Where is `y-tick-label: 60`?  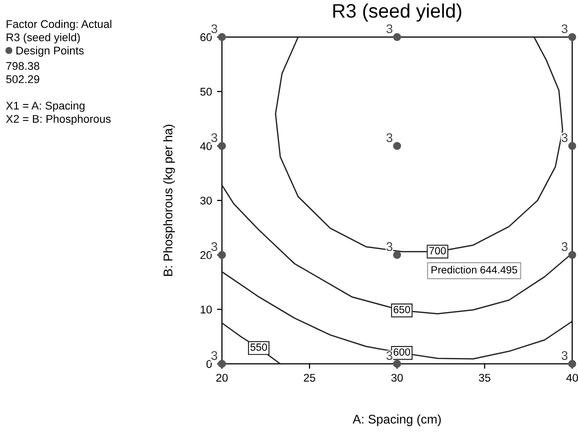 y-tick-label: 60 is located at coordinates (206, 37).